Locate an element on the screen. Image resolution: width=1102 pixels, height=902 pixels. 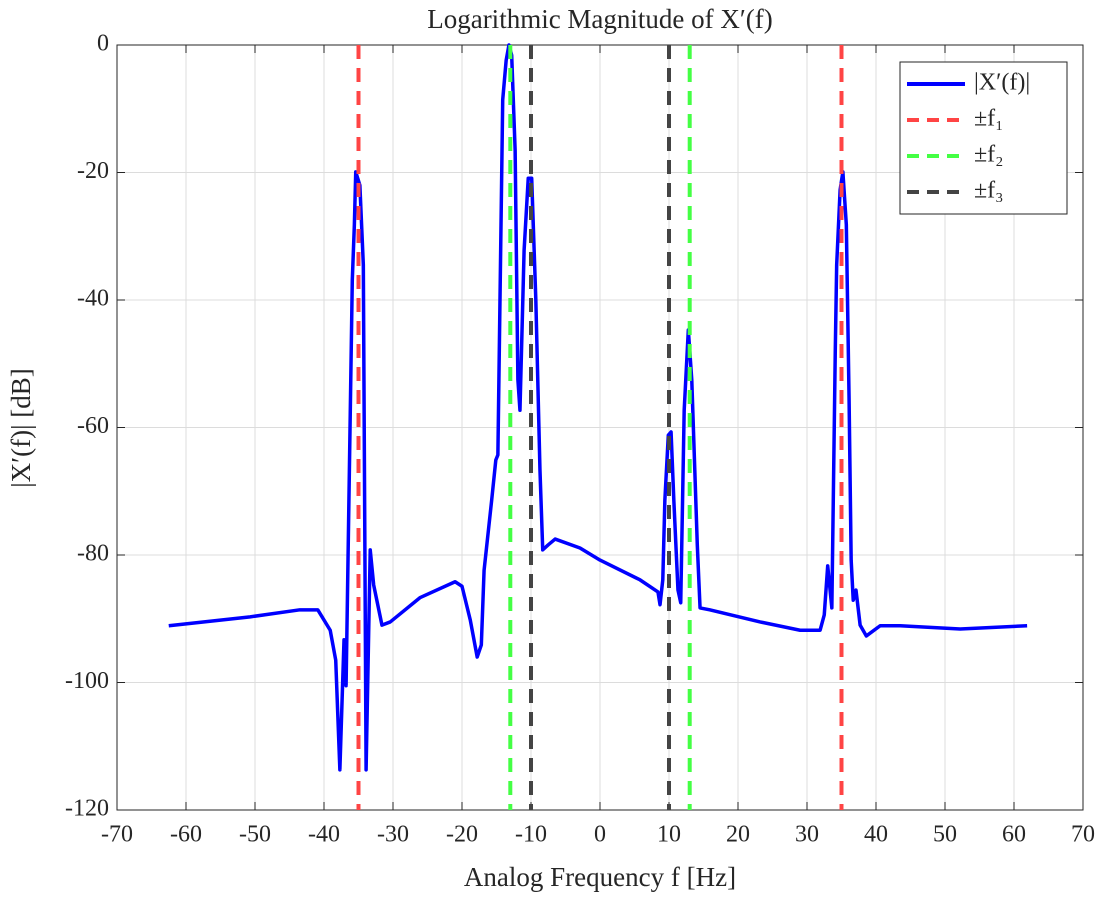
x-tick-label: -20 is located at coordinates (462, 835).